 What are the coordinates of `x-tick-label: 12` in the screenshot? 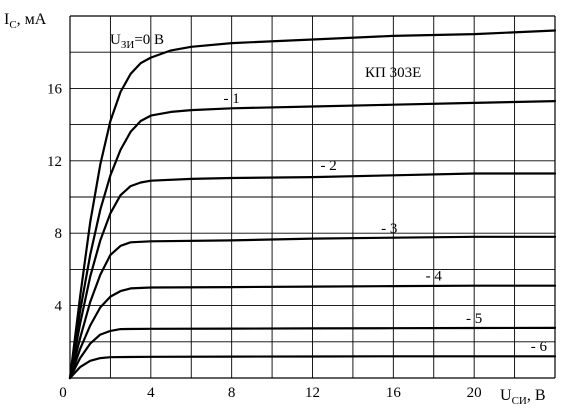 It's located at (312, 393).